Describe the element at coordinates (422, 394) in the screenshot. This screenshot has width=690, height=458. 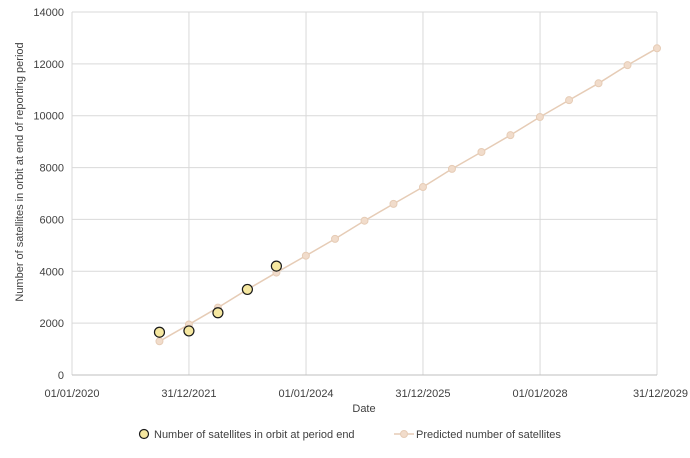
I see `x-tick-label: 31/12/2025` at that location.